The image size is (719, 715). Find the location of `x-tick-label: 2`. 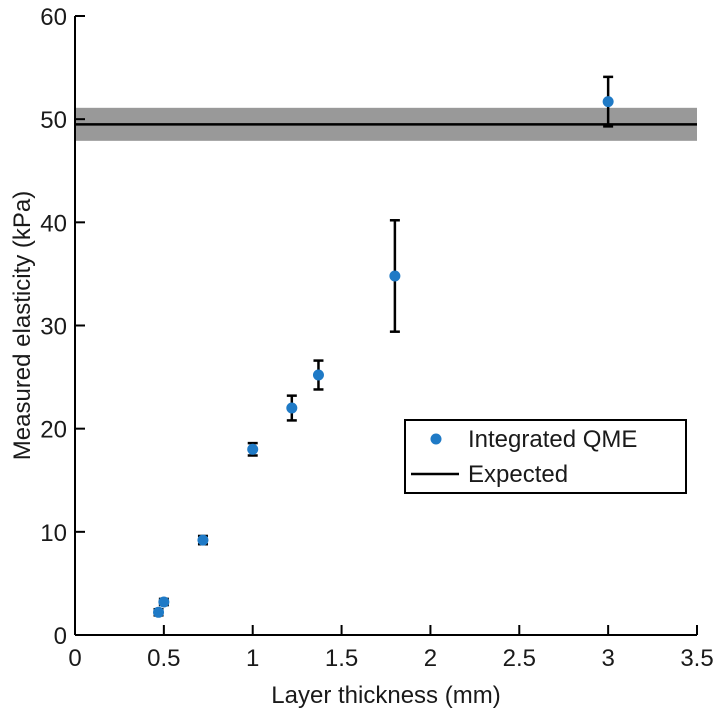

x-tick-label: 2 is located at coordinates (430, 658).